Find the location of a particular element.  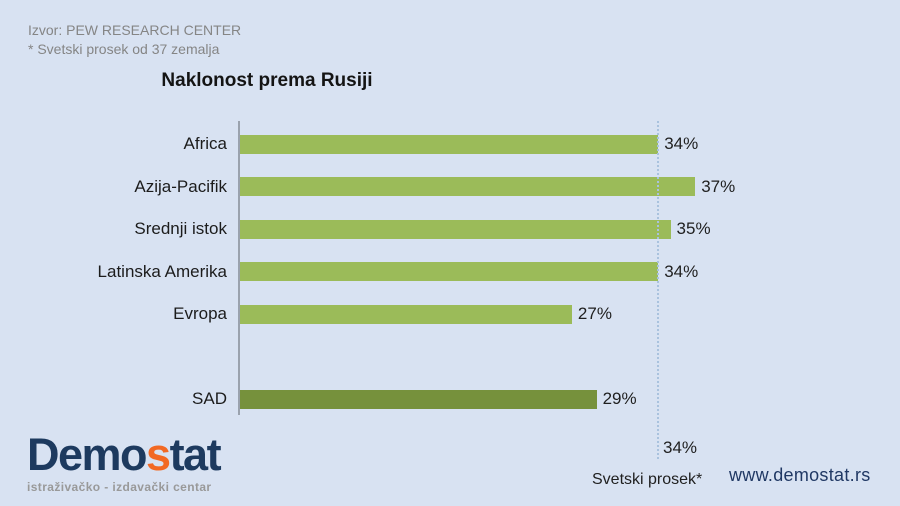

logo-wordmark: Demostat is located at coordinates (124, 454).